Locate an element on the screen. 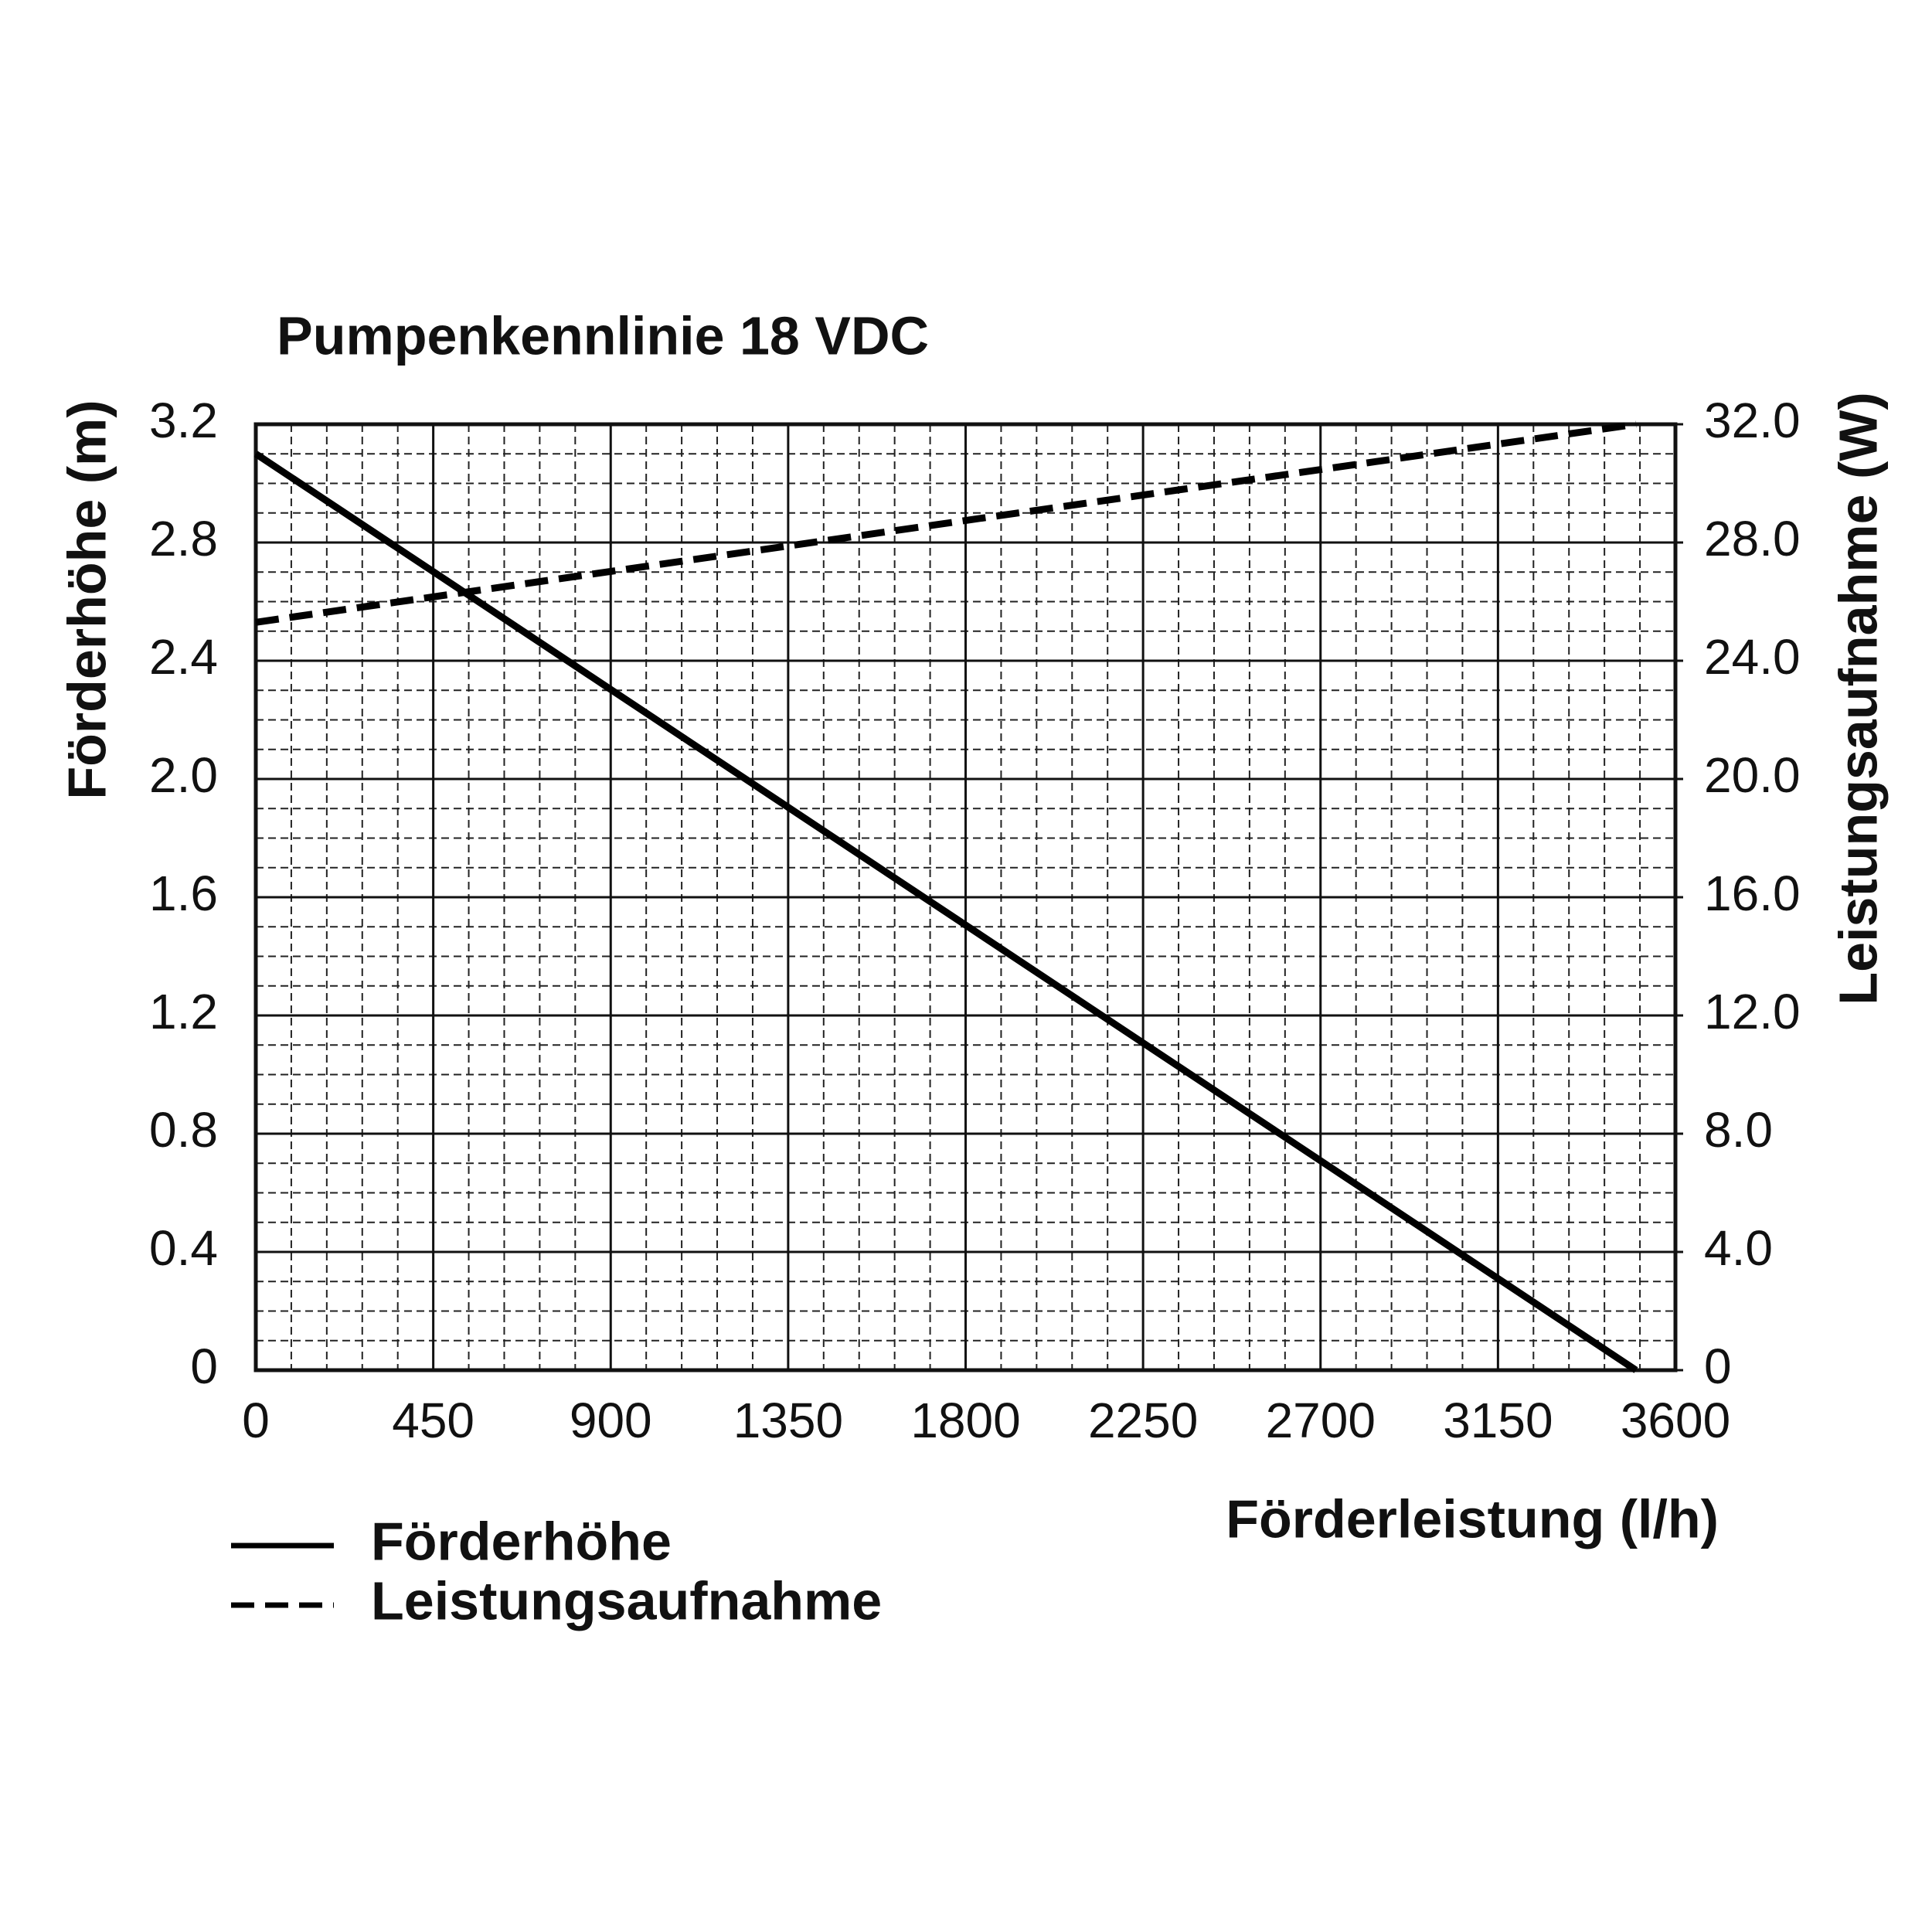 This screenshot has height=1932, width=1932. y-tick-label: 3.2 is located at coordinates (184, 421).